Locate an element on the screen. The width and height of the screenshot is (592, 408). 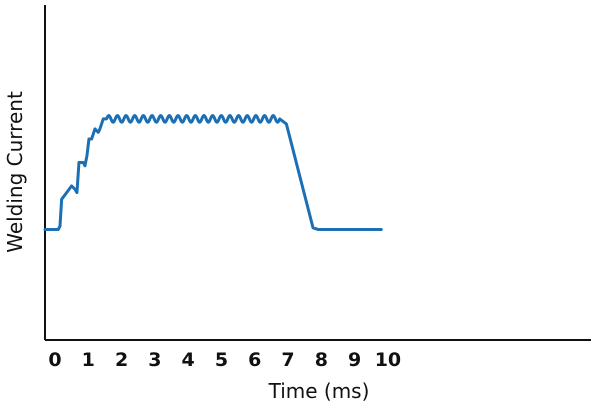
x-tick-label: 3 is located at coordinates (154, 360).